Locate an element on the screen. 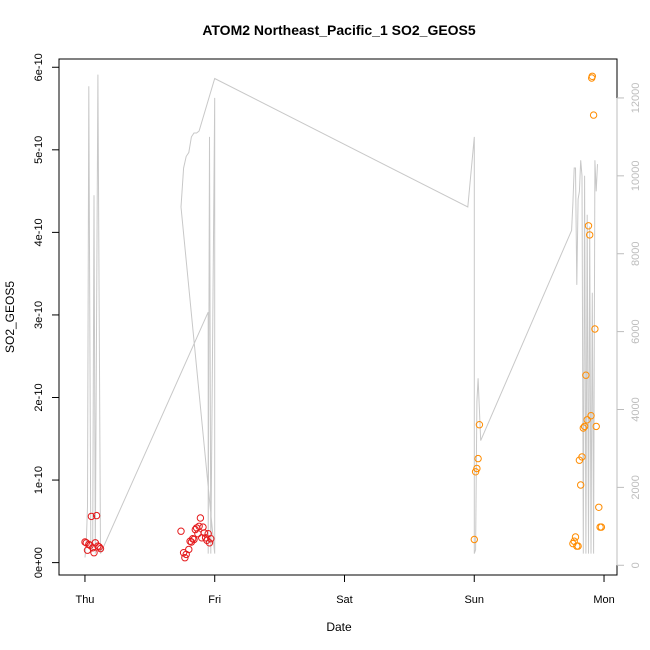 This screenshot has height=650, width=650. right-tick-label: 10000 is located at coordinates (636, 176).